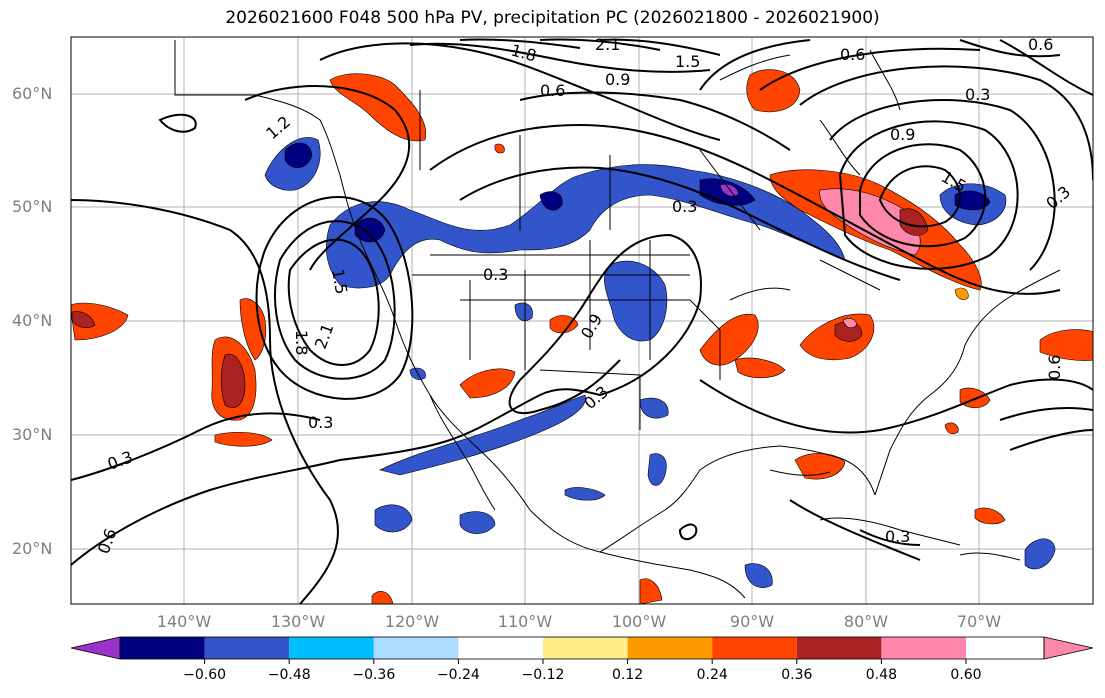 The height and width of the screenshot is (698, 1105). Describe the element at coordinates (289, 675) in the screenshot. I see `colorbar-tick-label: −0.48` at that location.